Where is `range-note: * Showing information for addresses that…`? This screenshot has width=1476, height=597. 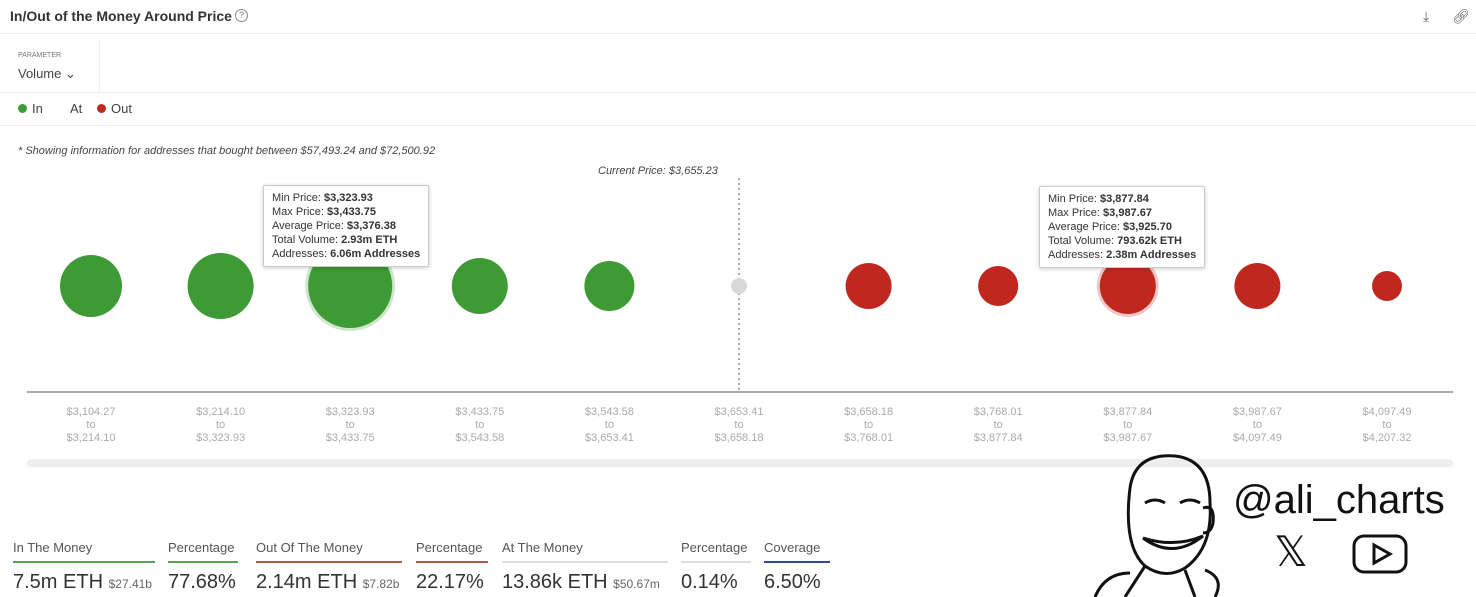 range-note: * Showing information for addresses that… is located at coordinates (227, 151).